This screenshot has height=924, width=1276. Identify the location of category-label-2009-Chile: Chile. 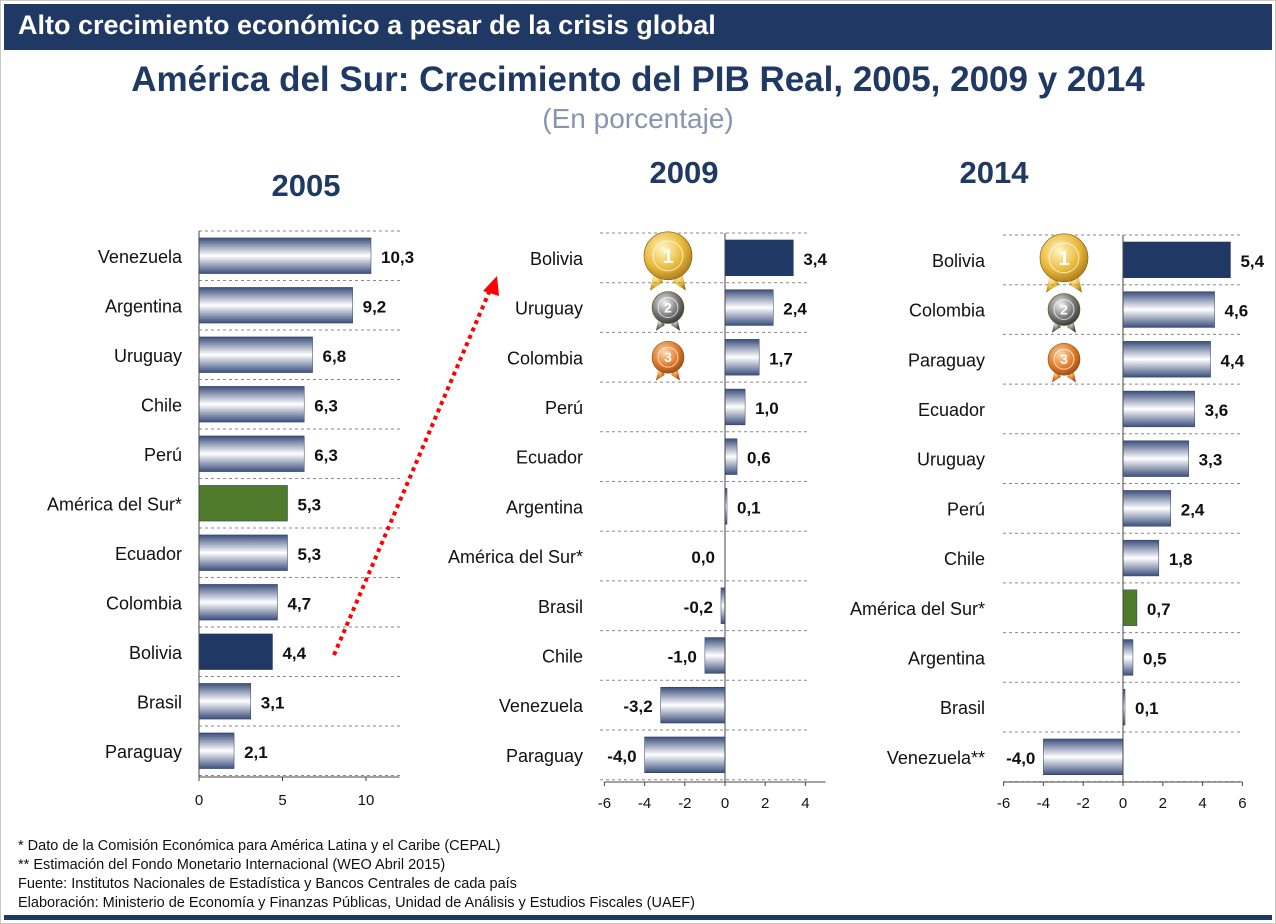
(562, 656).